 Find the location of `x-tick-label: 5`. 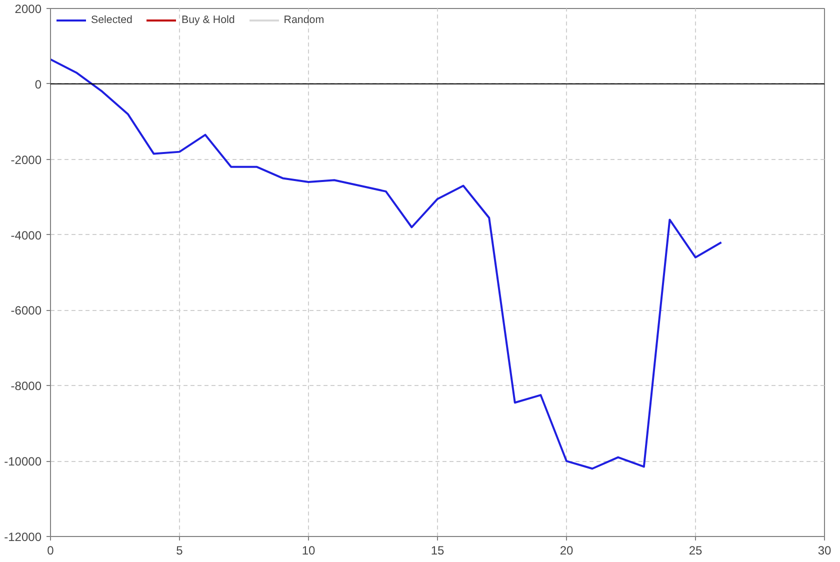

x-tick-label: 5 is located at coordinates (180, 551).